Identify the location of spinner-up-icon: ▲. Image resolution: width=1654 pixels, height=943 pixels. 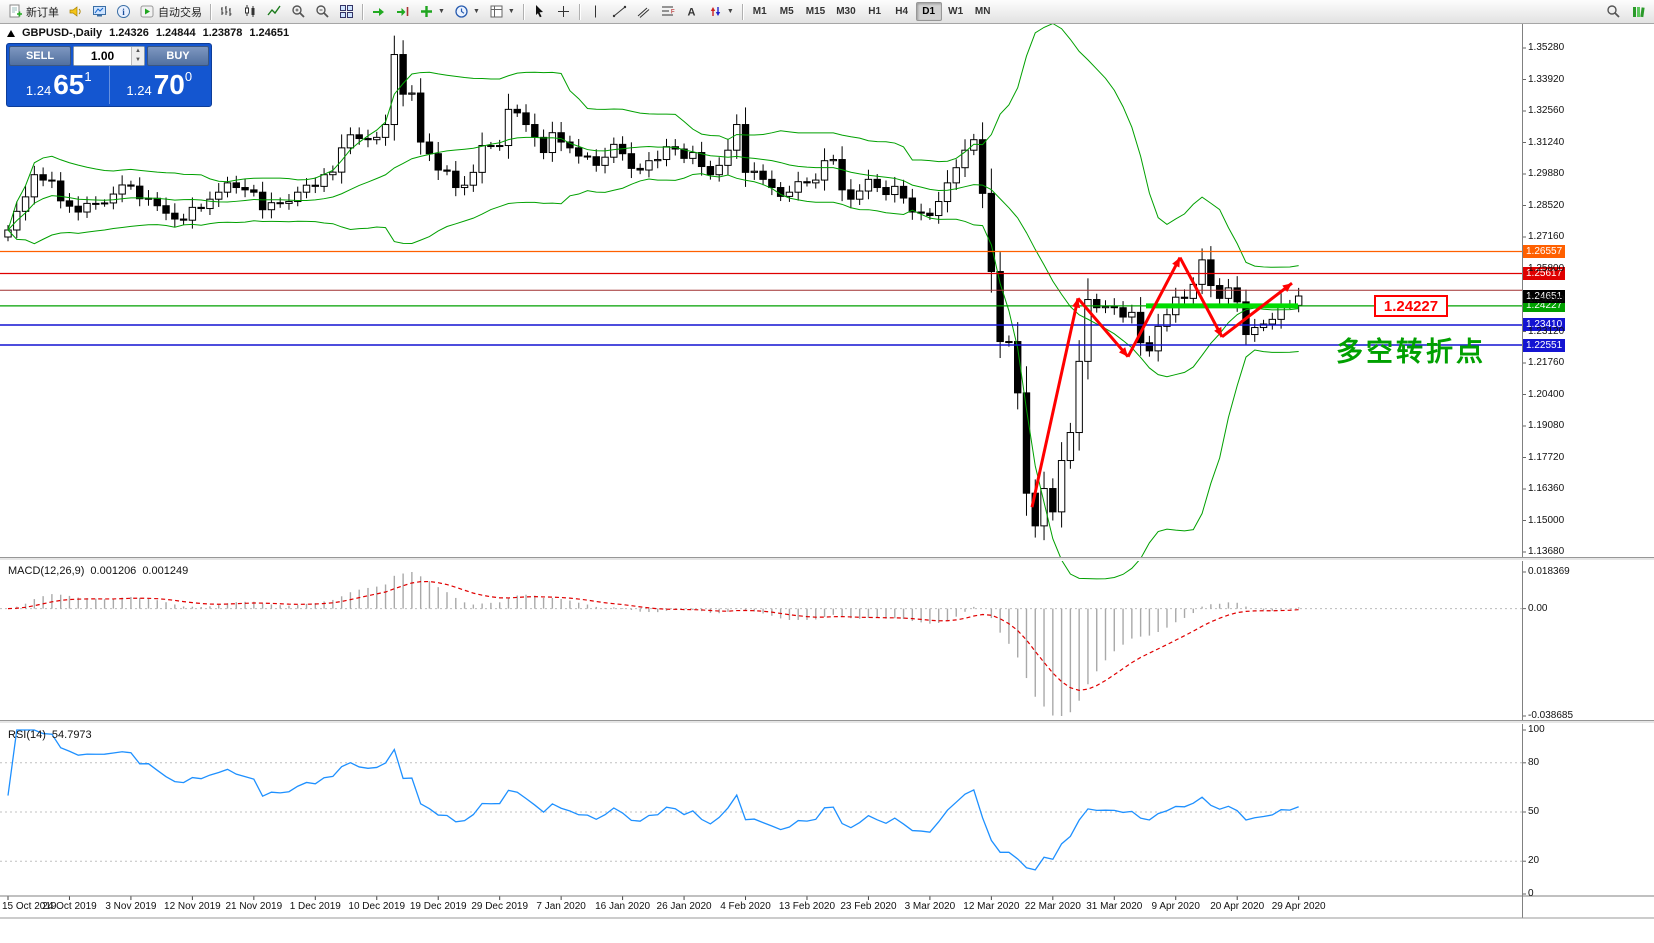
(138, 51).